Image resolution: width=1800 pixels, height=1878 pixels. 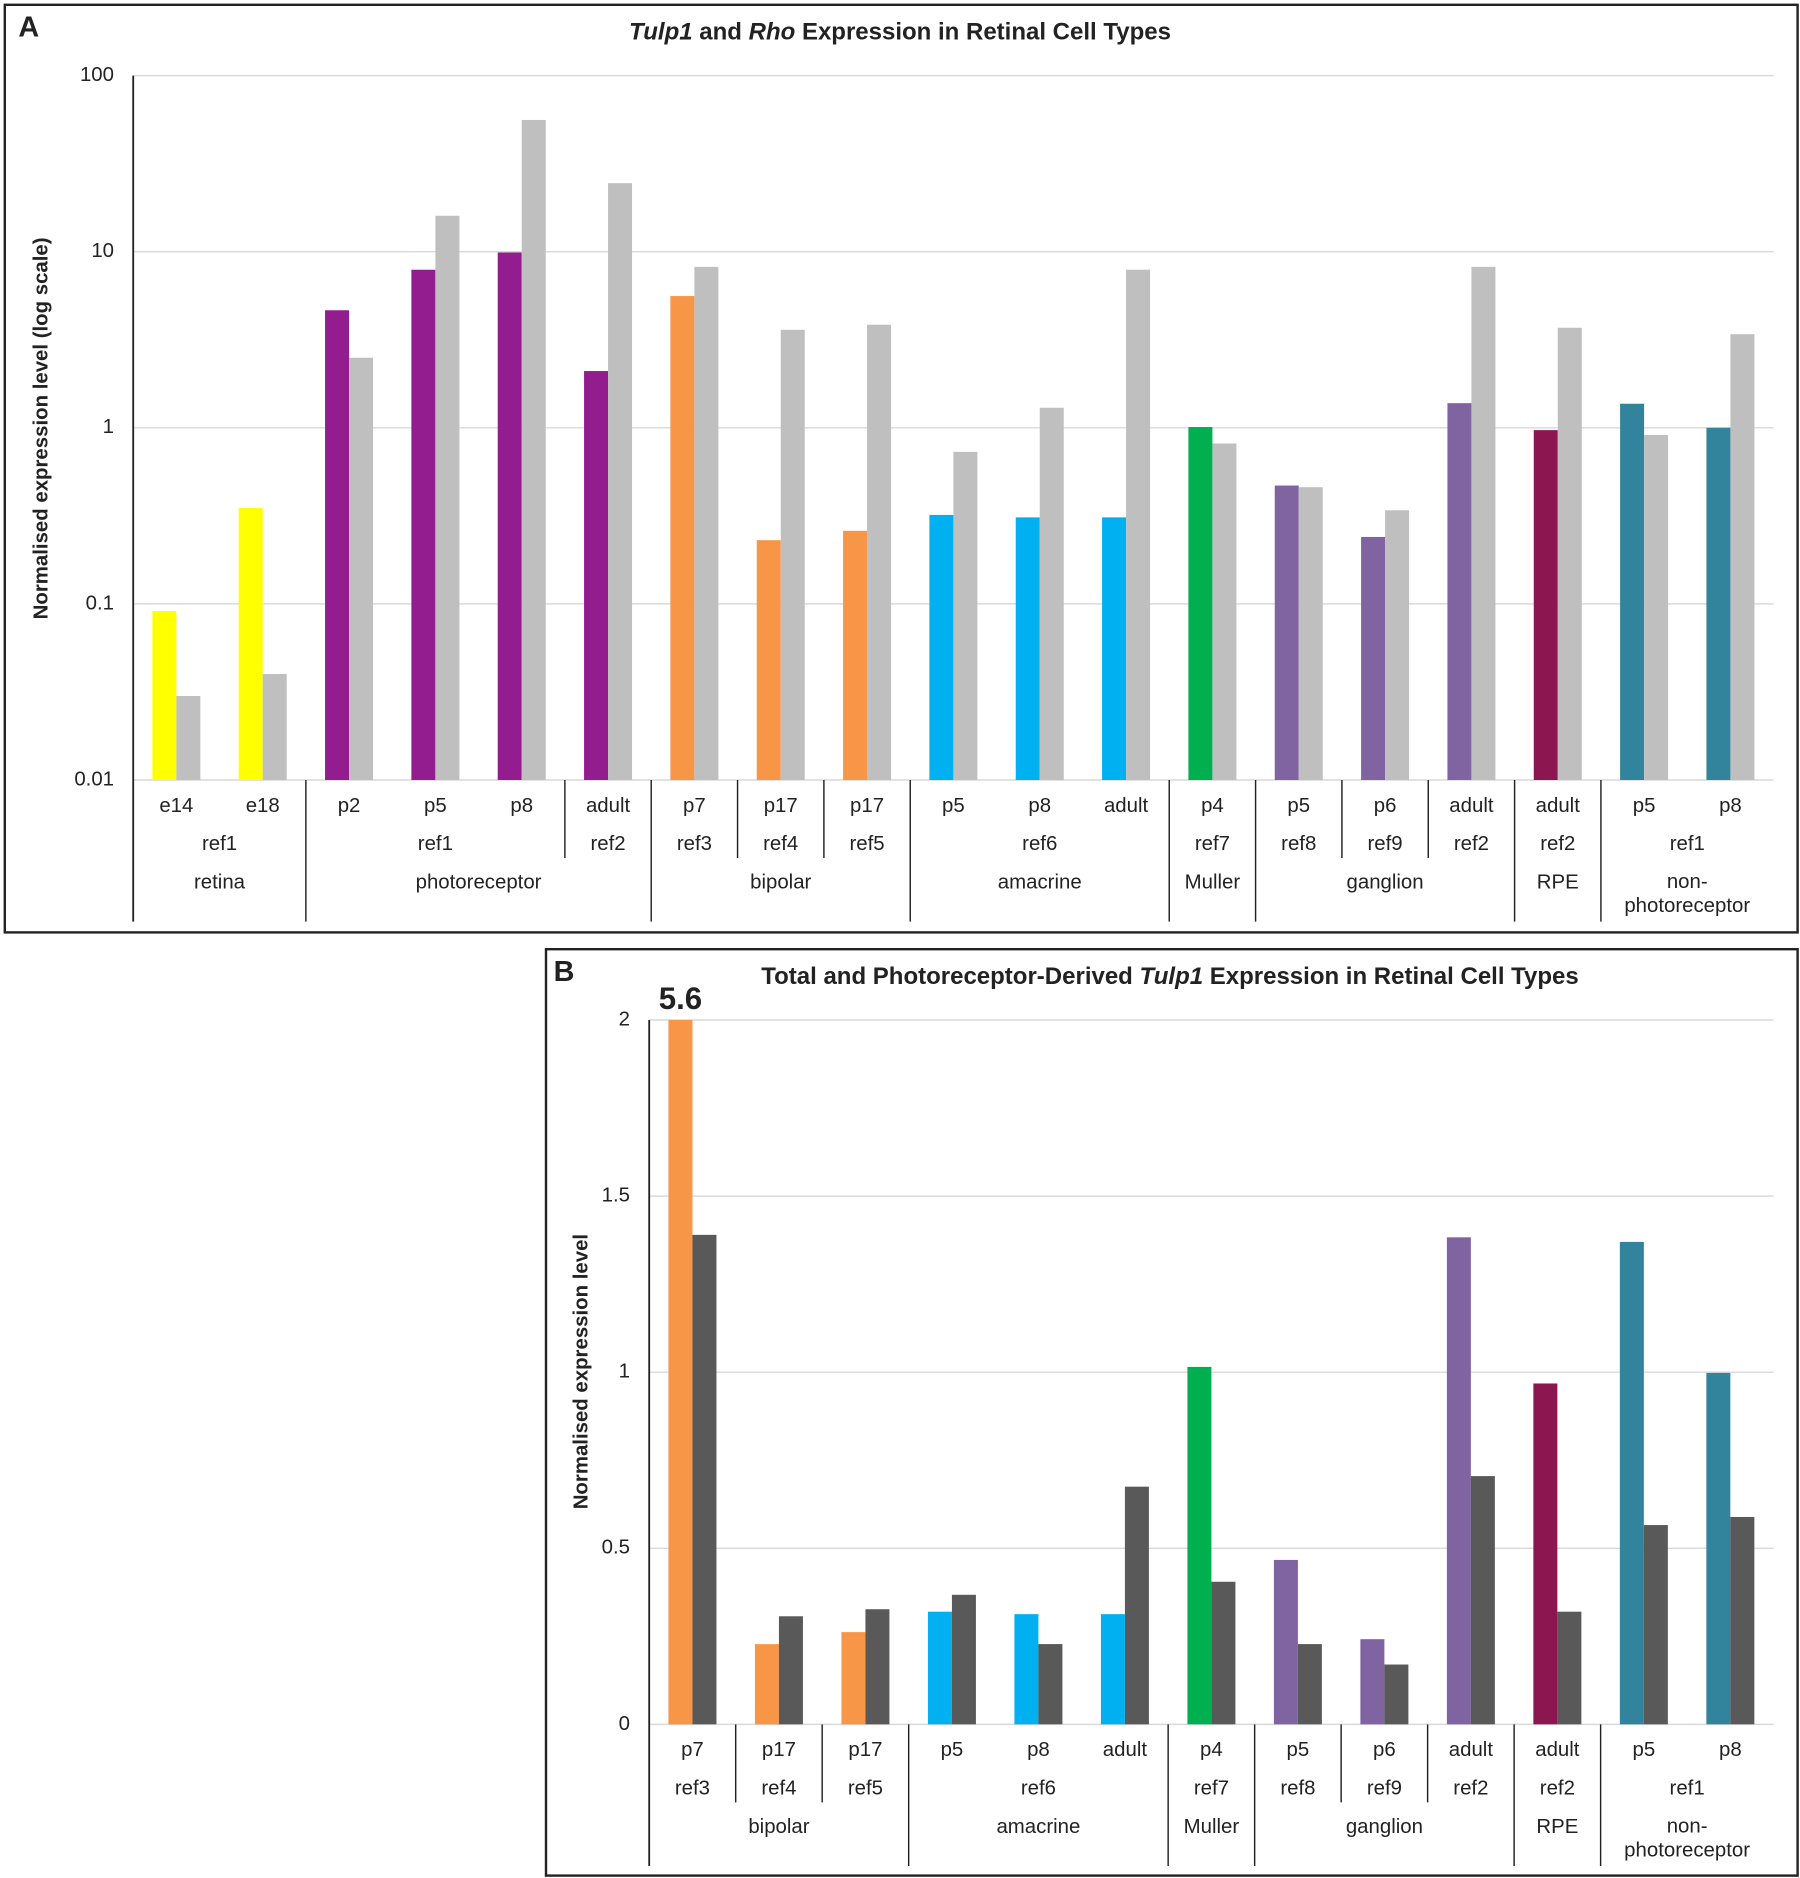 I want to click on ref-label: ref1, so click(x=219, y=844).